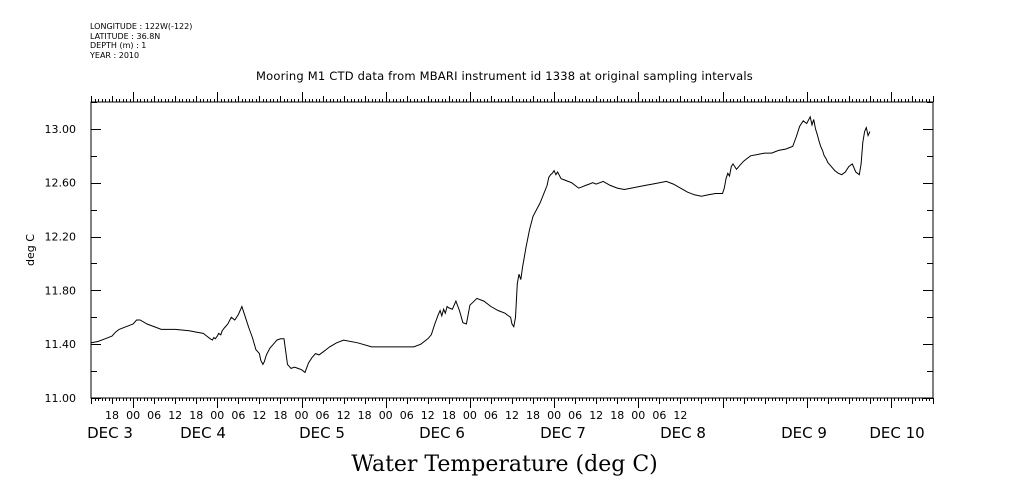 The width and height of the screenshot is (1009, 504). What do you see at coordinates (61, 290) in the screenshot?
I see `y-tick-label: 11.80` at bounding box center [61, 290].